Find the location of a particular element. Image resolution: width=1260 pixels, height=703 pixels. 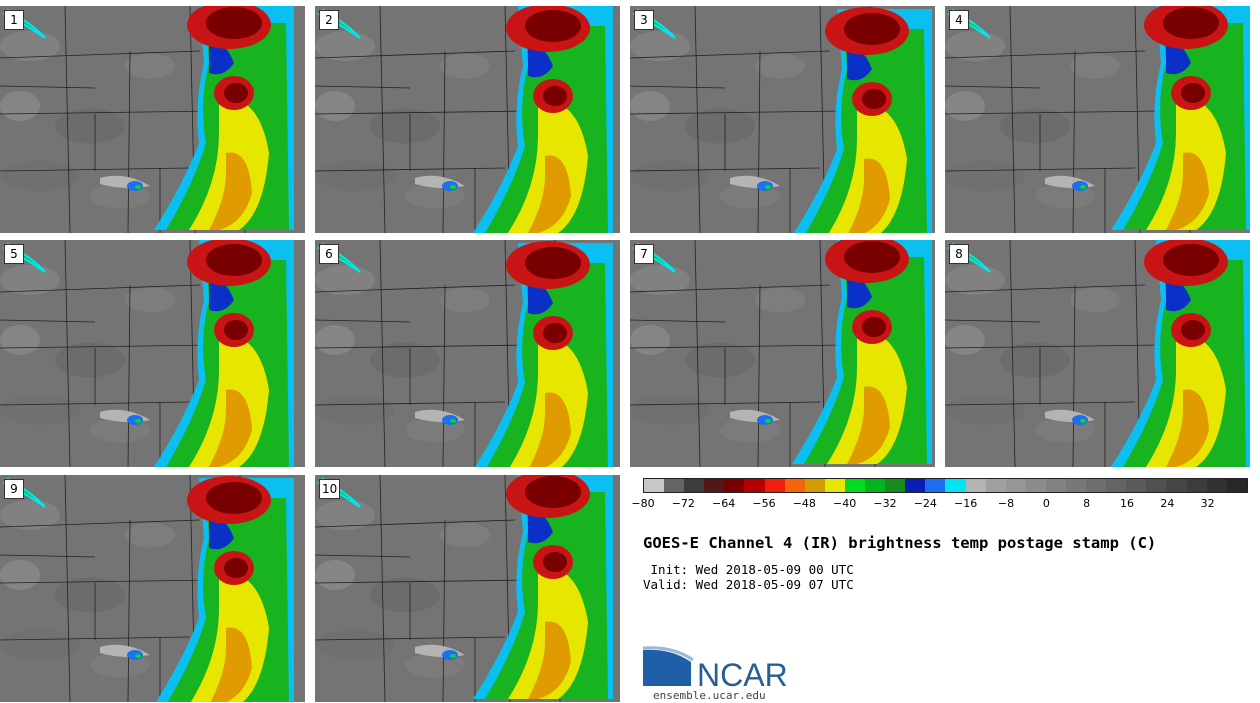

member-panel-2: 2 is located at coordinates (467, 119).